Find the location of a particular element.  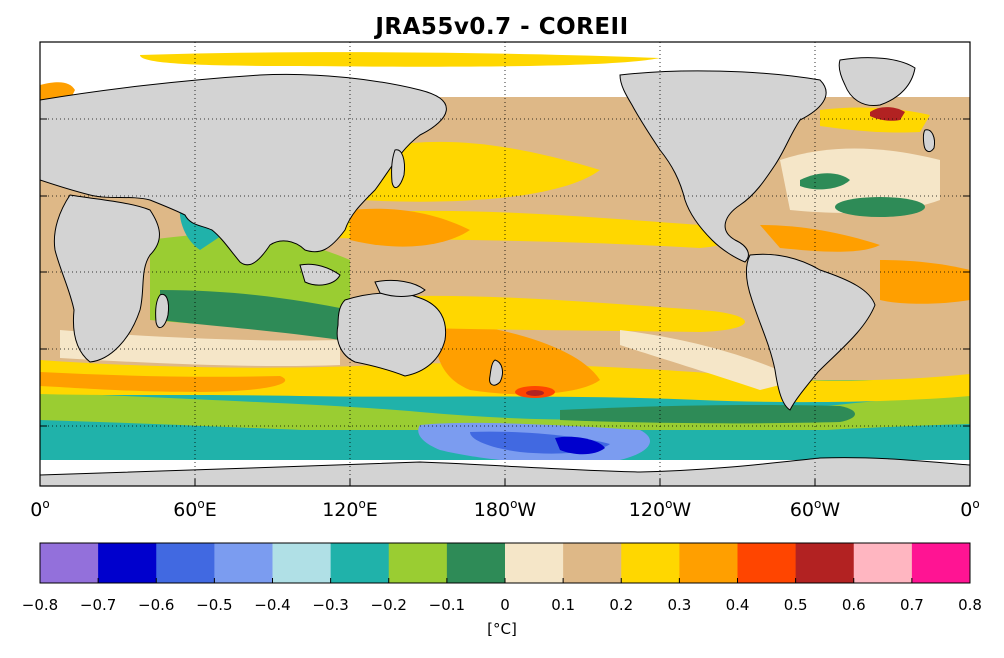

greenland is located at coordinates (877, 82).